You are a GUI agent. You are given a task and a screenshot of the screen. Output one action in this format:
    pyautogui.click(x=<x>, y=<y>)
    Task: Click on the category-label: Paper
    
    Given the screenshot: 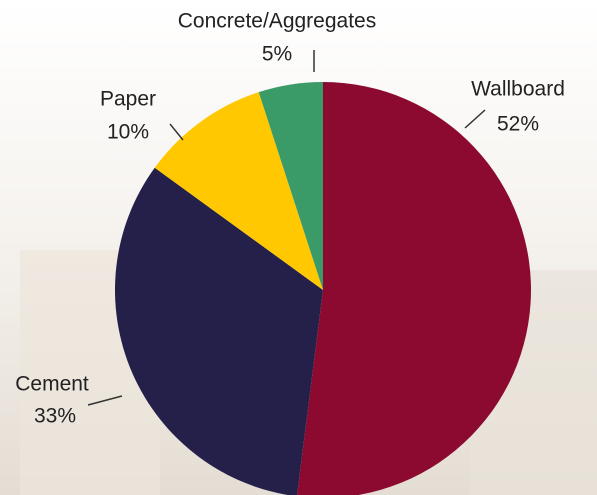 What is the action you would take?
    pyautogui.click(x=128, y=99)
    